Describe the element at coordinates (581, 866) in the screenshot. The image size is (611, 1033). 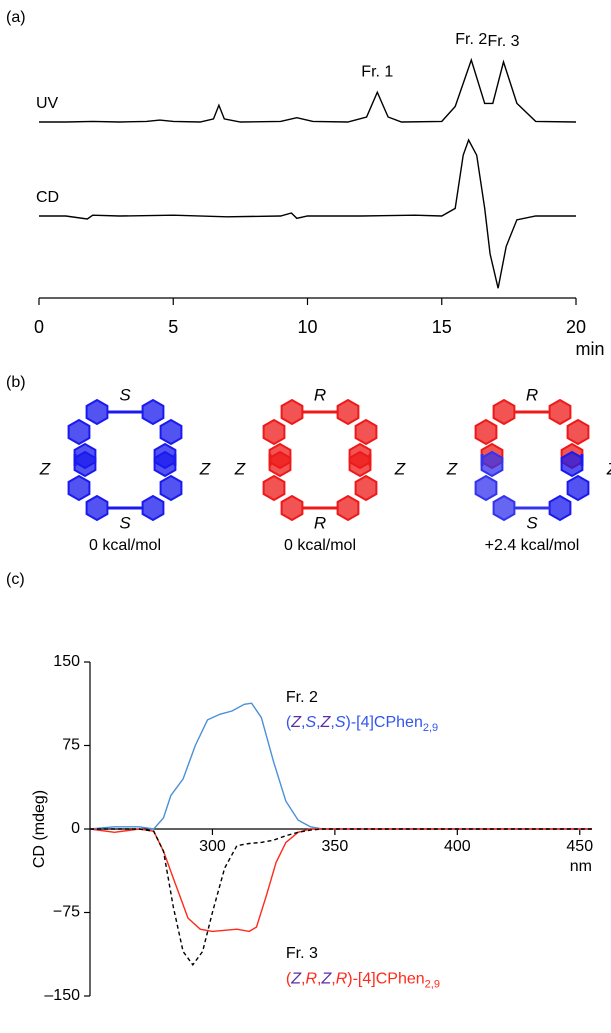
I see `x-axis-label: nm` at that location.